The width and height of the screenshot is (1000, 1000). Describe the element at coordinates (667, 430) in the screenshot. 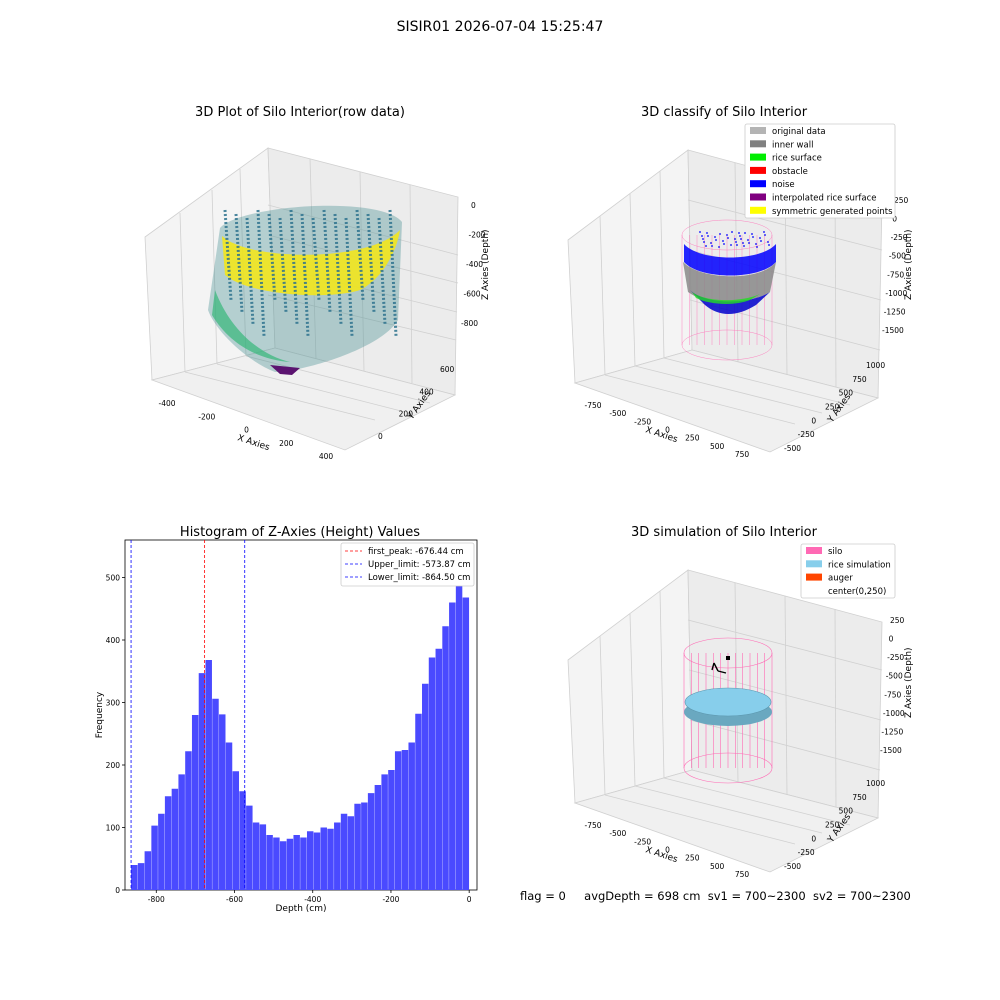

I see `x-tick-label: 0` at that location.